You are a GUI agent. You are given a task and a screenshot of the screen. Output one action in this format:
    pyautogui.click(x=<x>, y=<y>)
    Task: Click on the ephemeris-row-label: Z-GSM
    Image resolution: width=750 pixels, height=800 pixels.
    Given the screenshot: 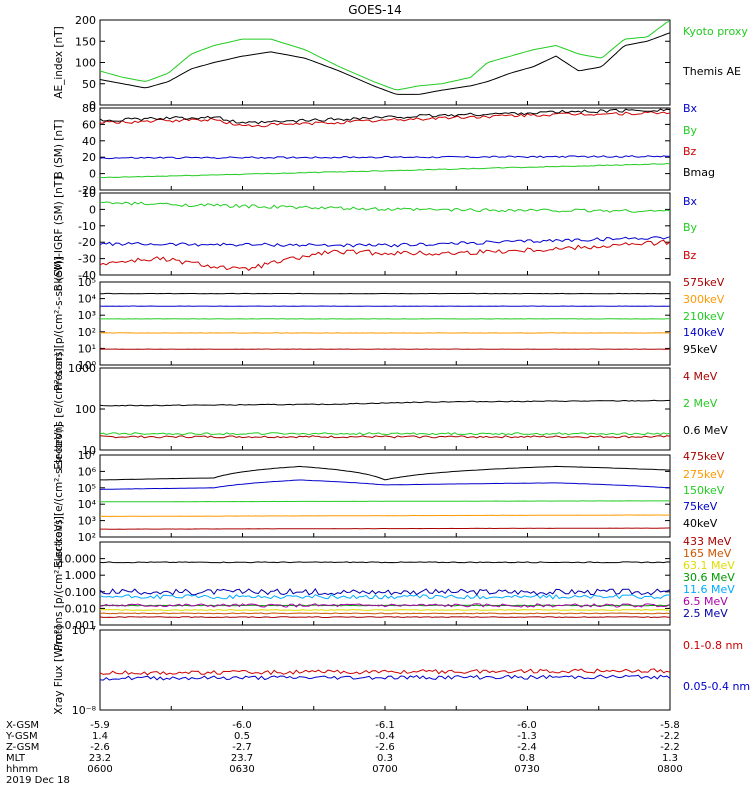 What is the action you would take?
    pyautogui.click(x=22, y=747)
    